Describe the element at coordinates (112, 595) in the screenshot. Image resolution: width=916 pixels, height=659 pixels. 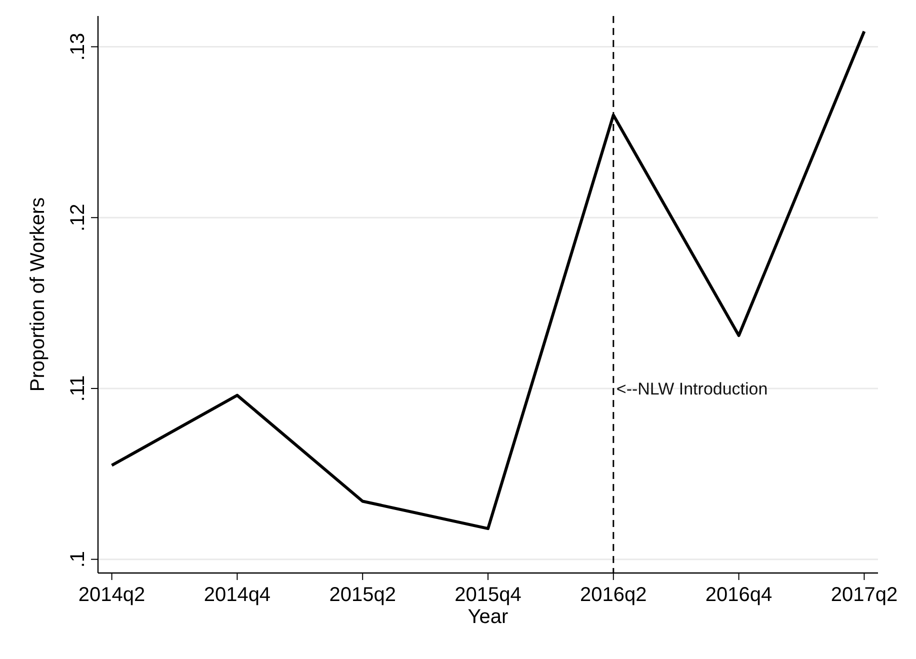
I see `x-tick-label: 2014q2` at that location.